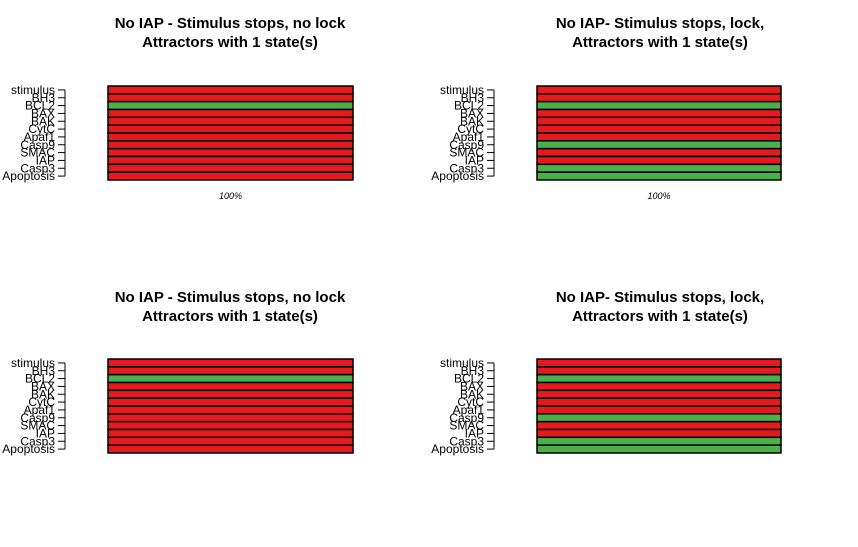 The image size is (858, 547). I want to click on cell-casp9-active, so click(659, 145).